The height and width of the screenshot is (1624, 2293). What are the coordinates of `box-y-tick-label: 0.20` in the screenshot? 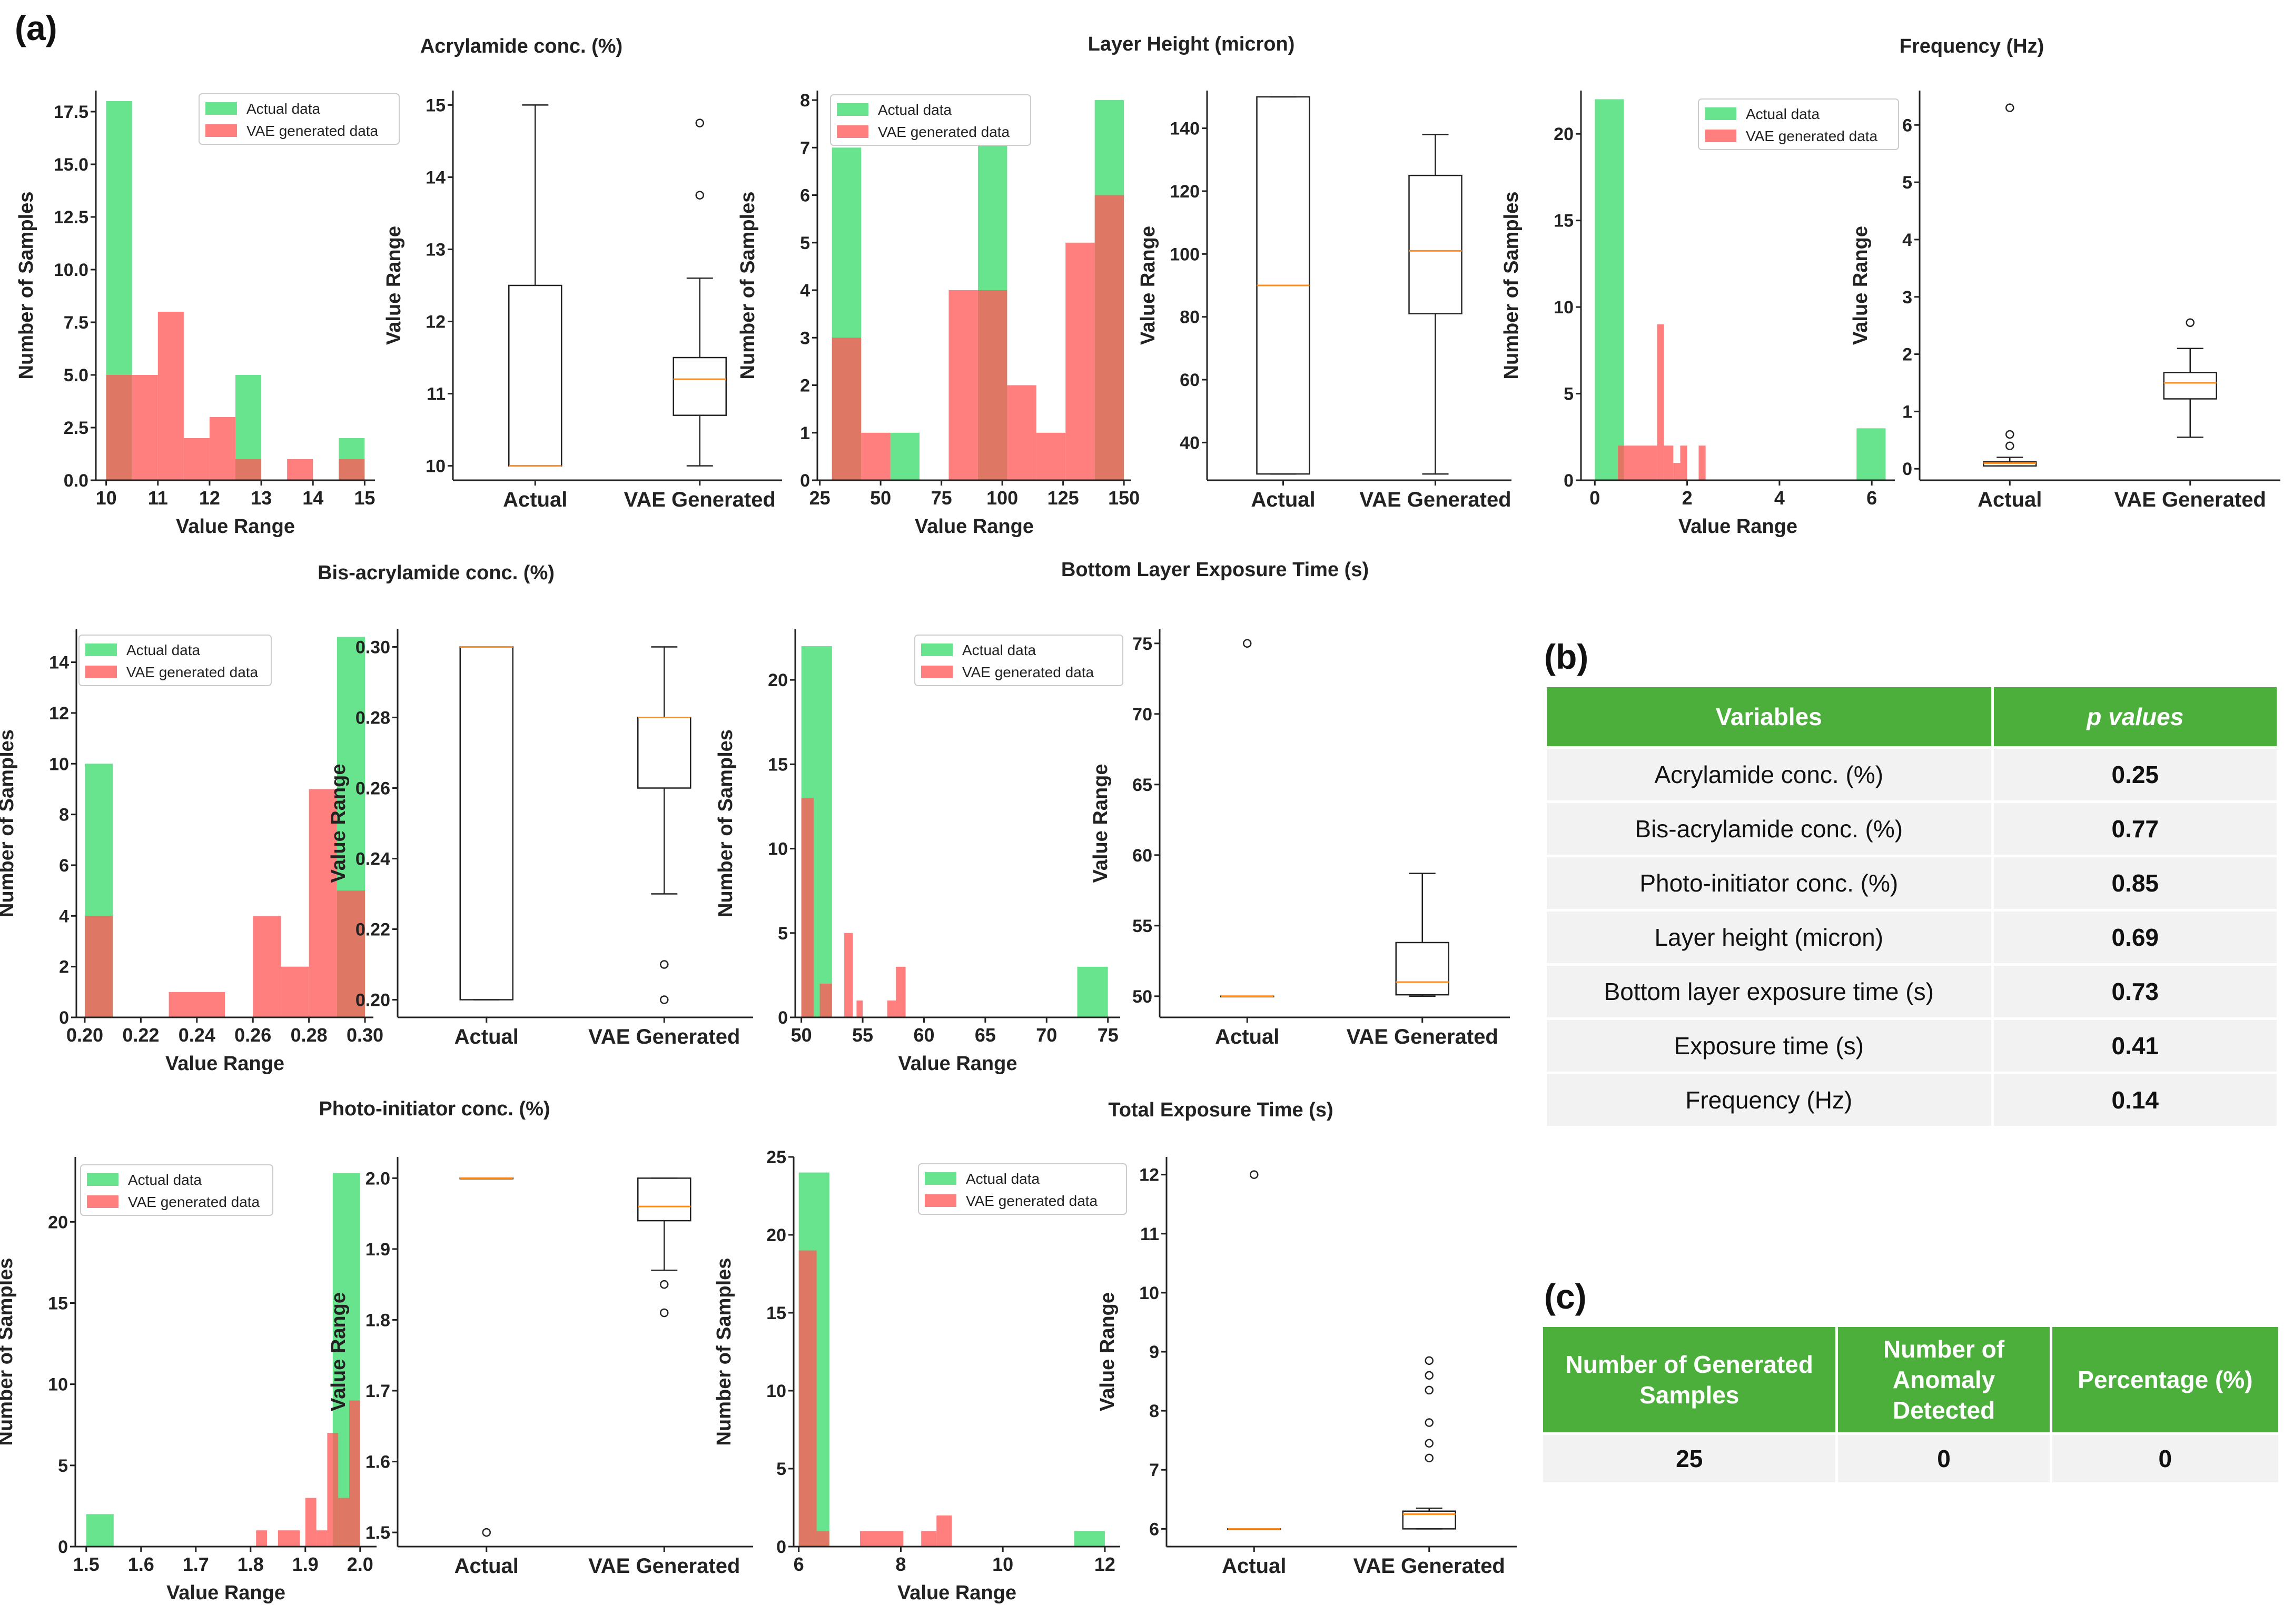 It's located at (373, 1001).